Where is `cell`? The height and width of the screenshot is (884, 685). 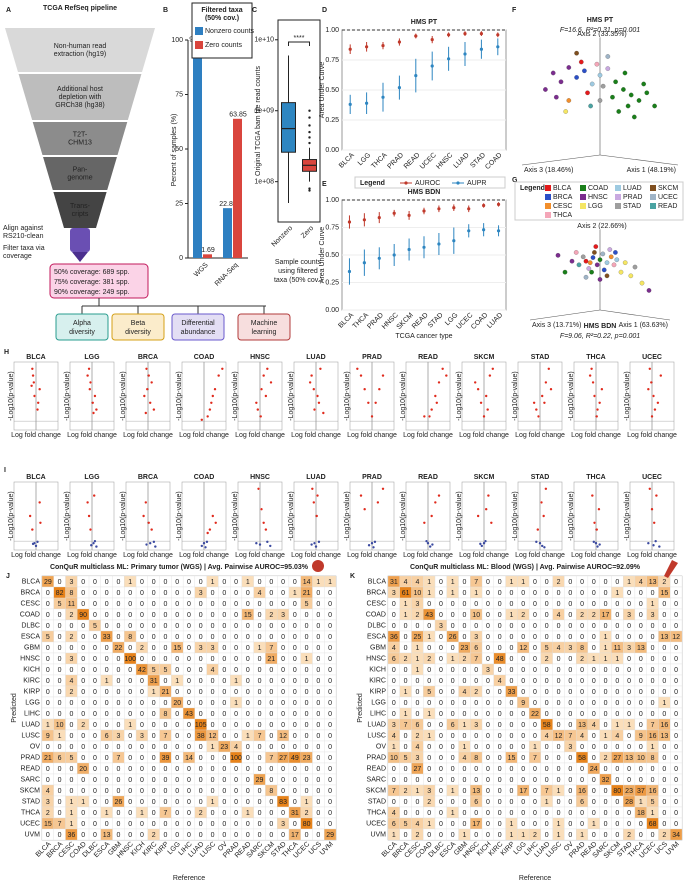 cell is located at coordinates (676, 834).